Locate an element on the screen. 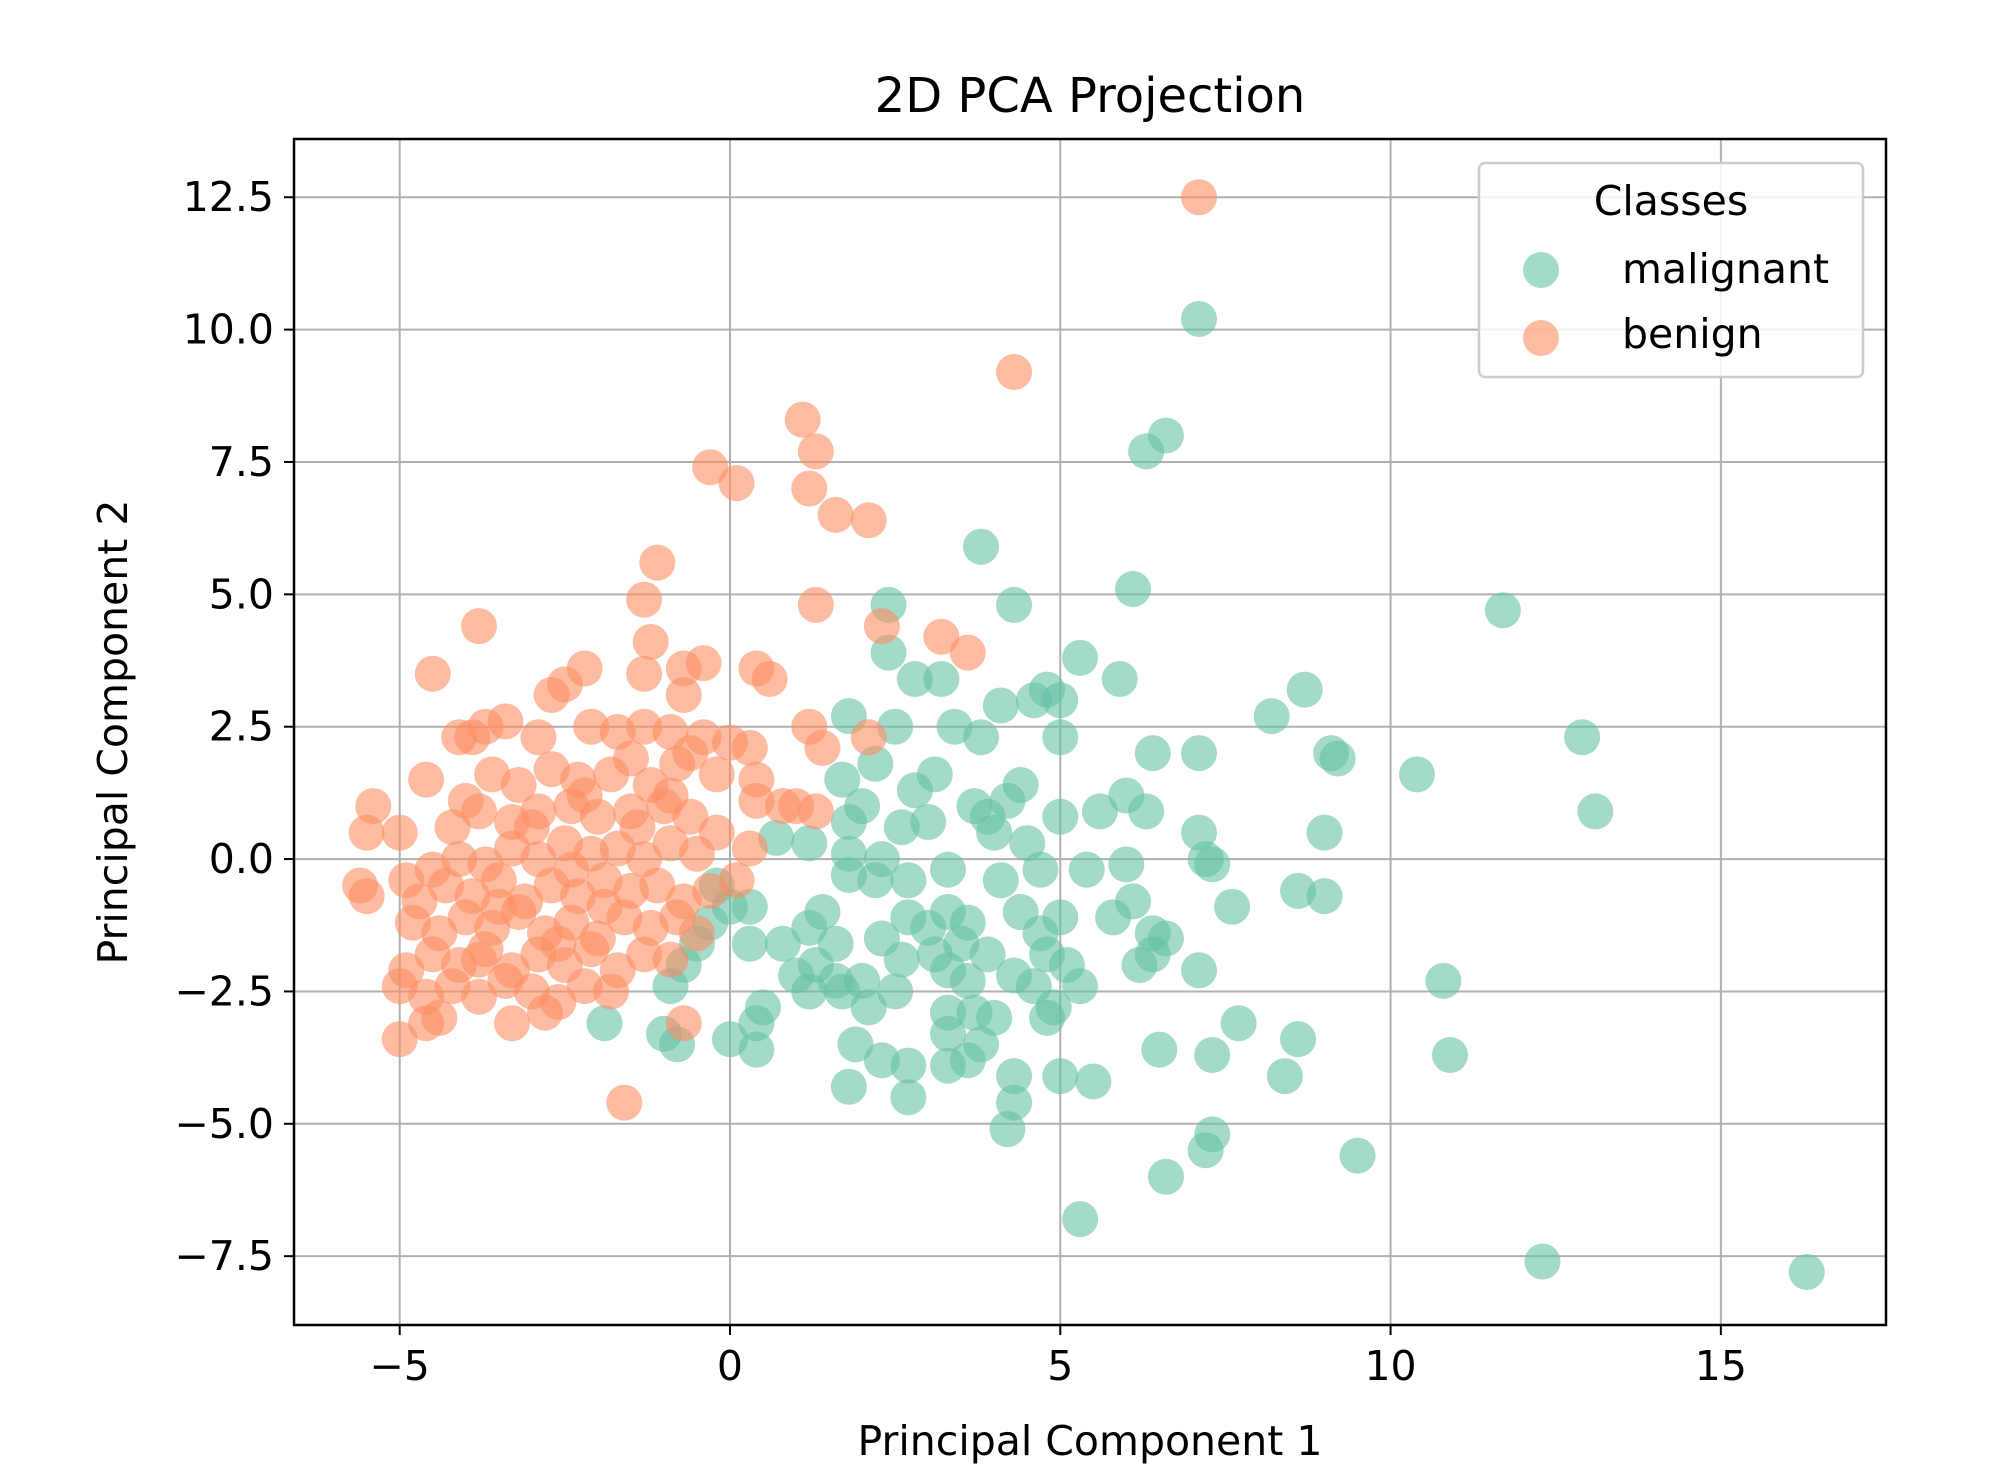  y-tick-label: 10.0 is located at coordinates (228, 330).